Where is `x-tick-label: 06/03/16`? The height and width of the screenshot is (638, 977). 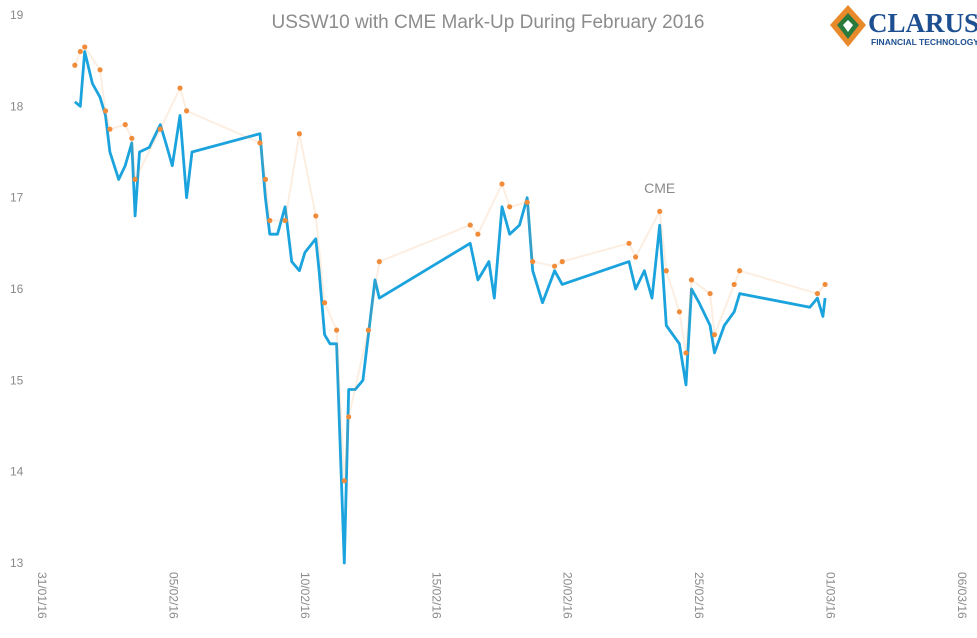 x-tick-label: 06/03/16 is located at coordinates (962, 595).